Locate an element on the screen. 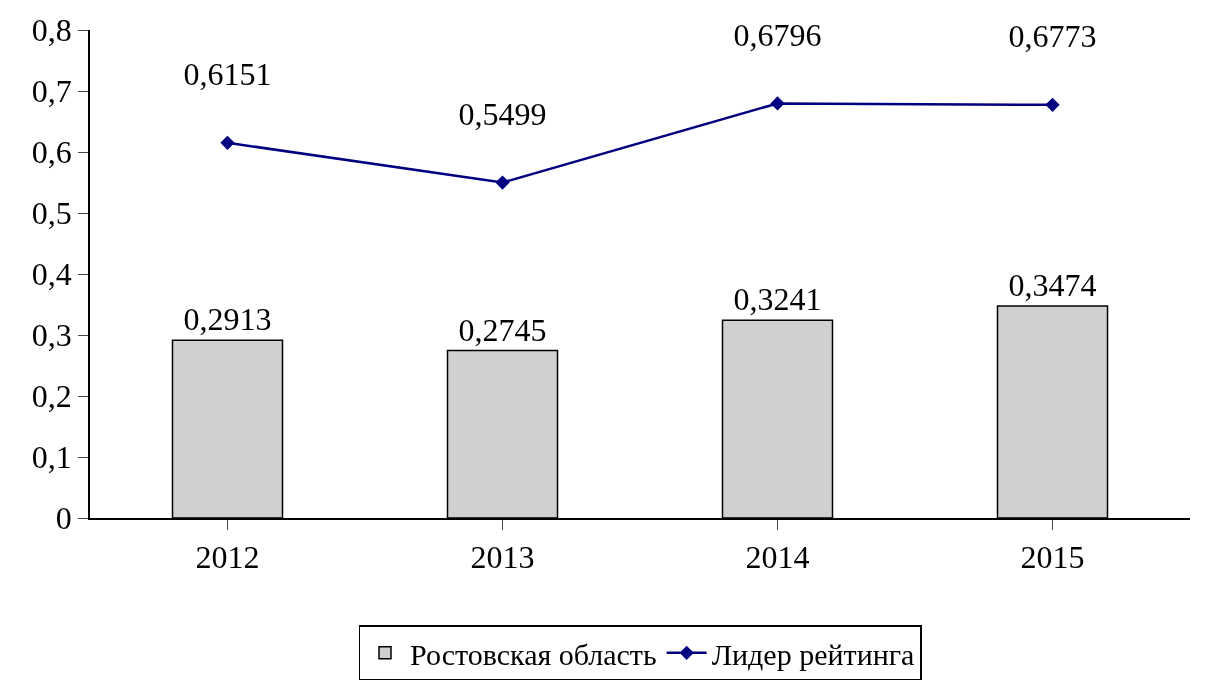 This screenshot has width=1210, height=693. y-tick-label: 0,4 is located at coordinates (51, 274).